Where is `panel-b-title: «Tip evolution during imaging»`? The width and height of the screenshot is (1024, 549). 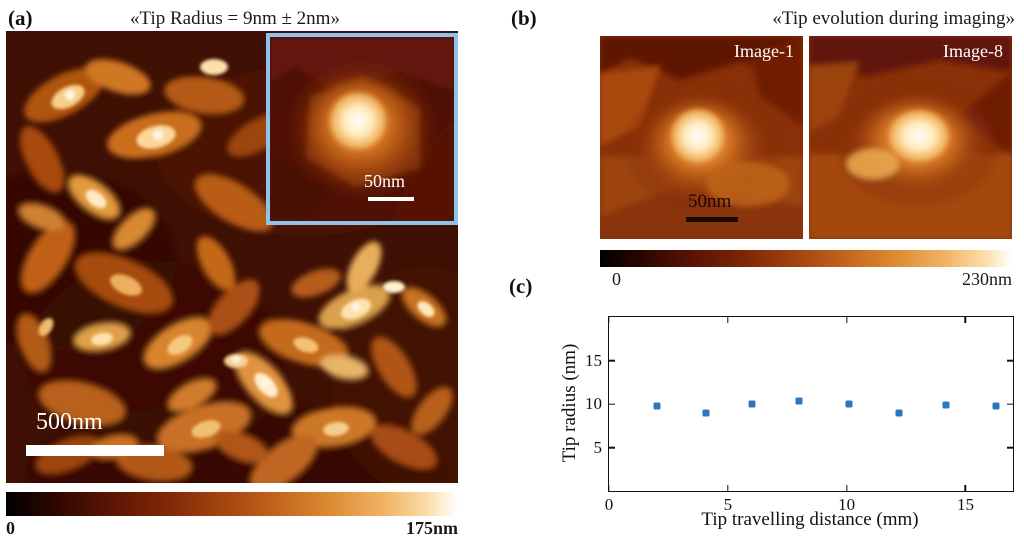
panel-b-title: «Tip evolution during imaging» is located at coordinates (893, 18).